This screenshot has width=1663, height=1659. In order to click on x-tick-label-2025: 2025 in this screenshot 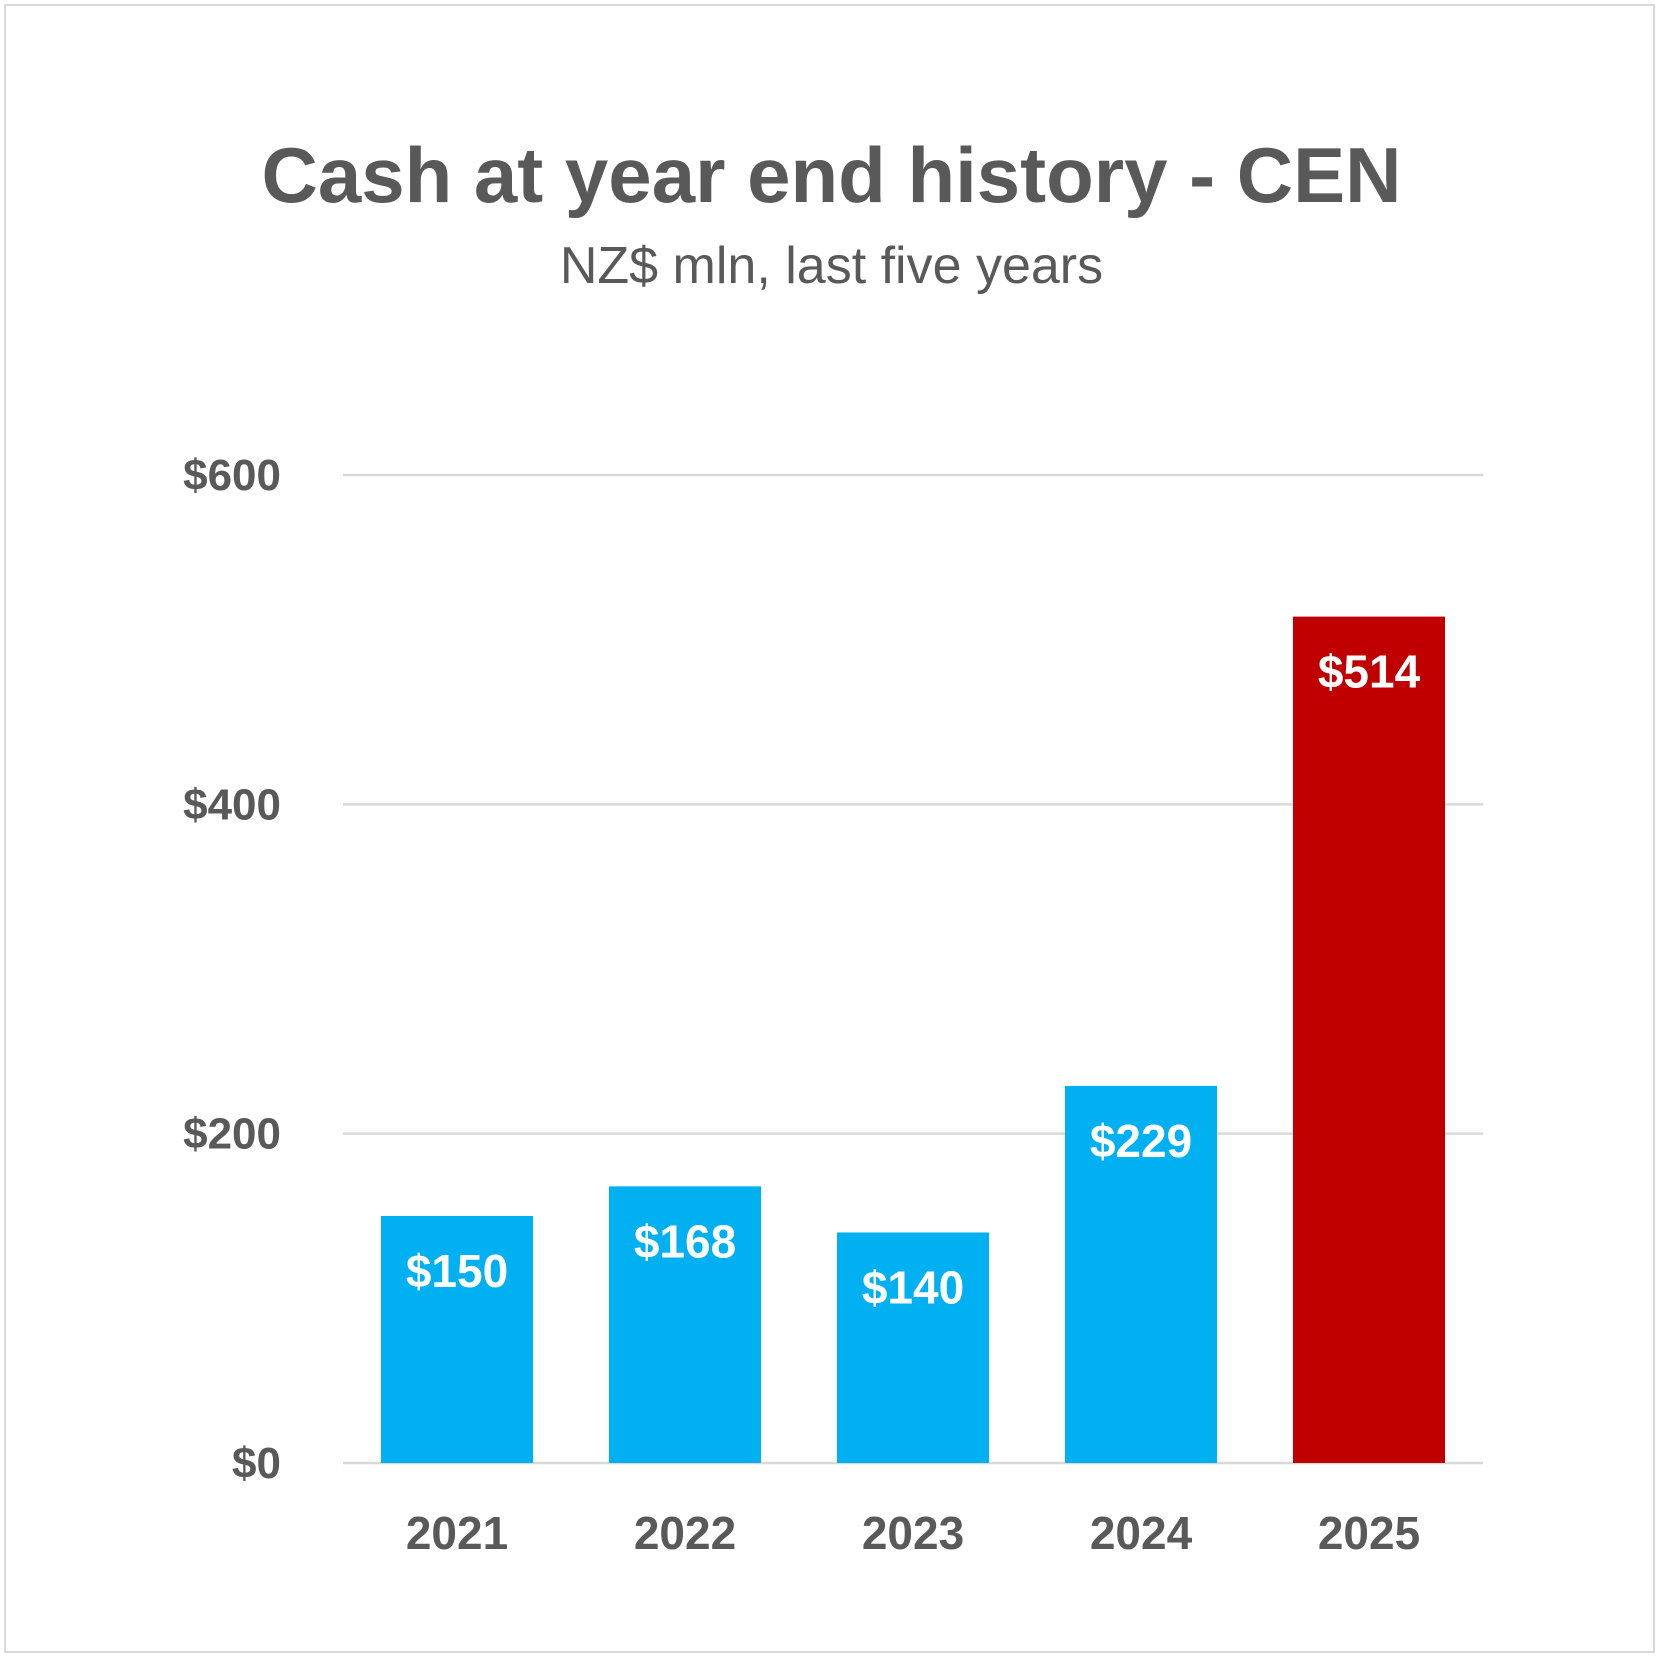, I will do `click(1369, 1533)`.